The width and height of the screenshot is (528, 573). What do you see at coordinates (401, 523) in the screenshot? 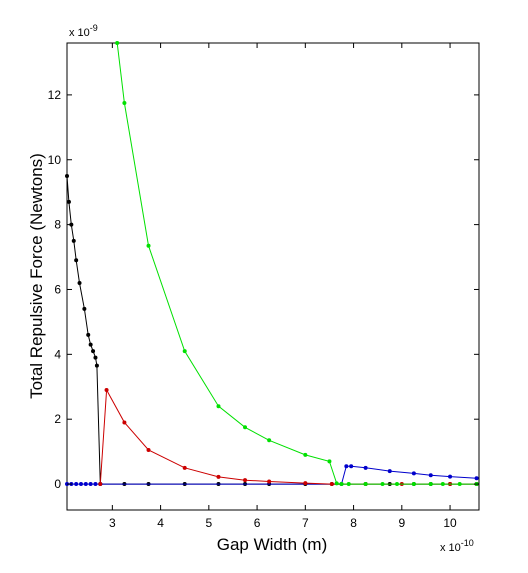
I see `x-tick-label: 9` at bounding box center [401, 523].